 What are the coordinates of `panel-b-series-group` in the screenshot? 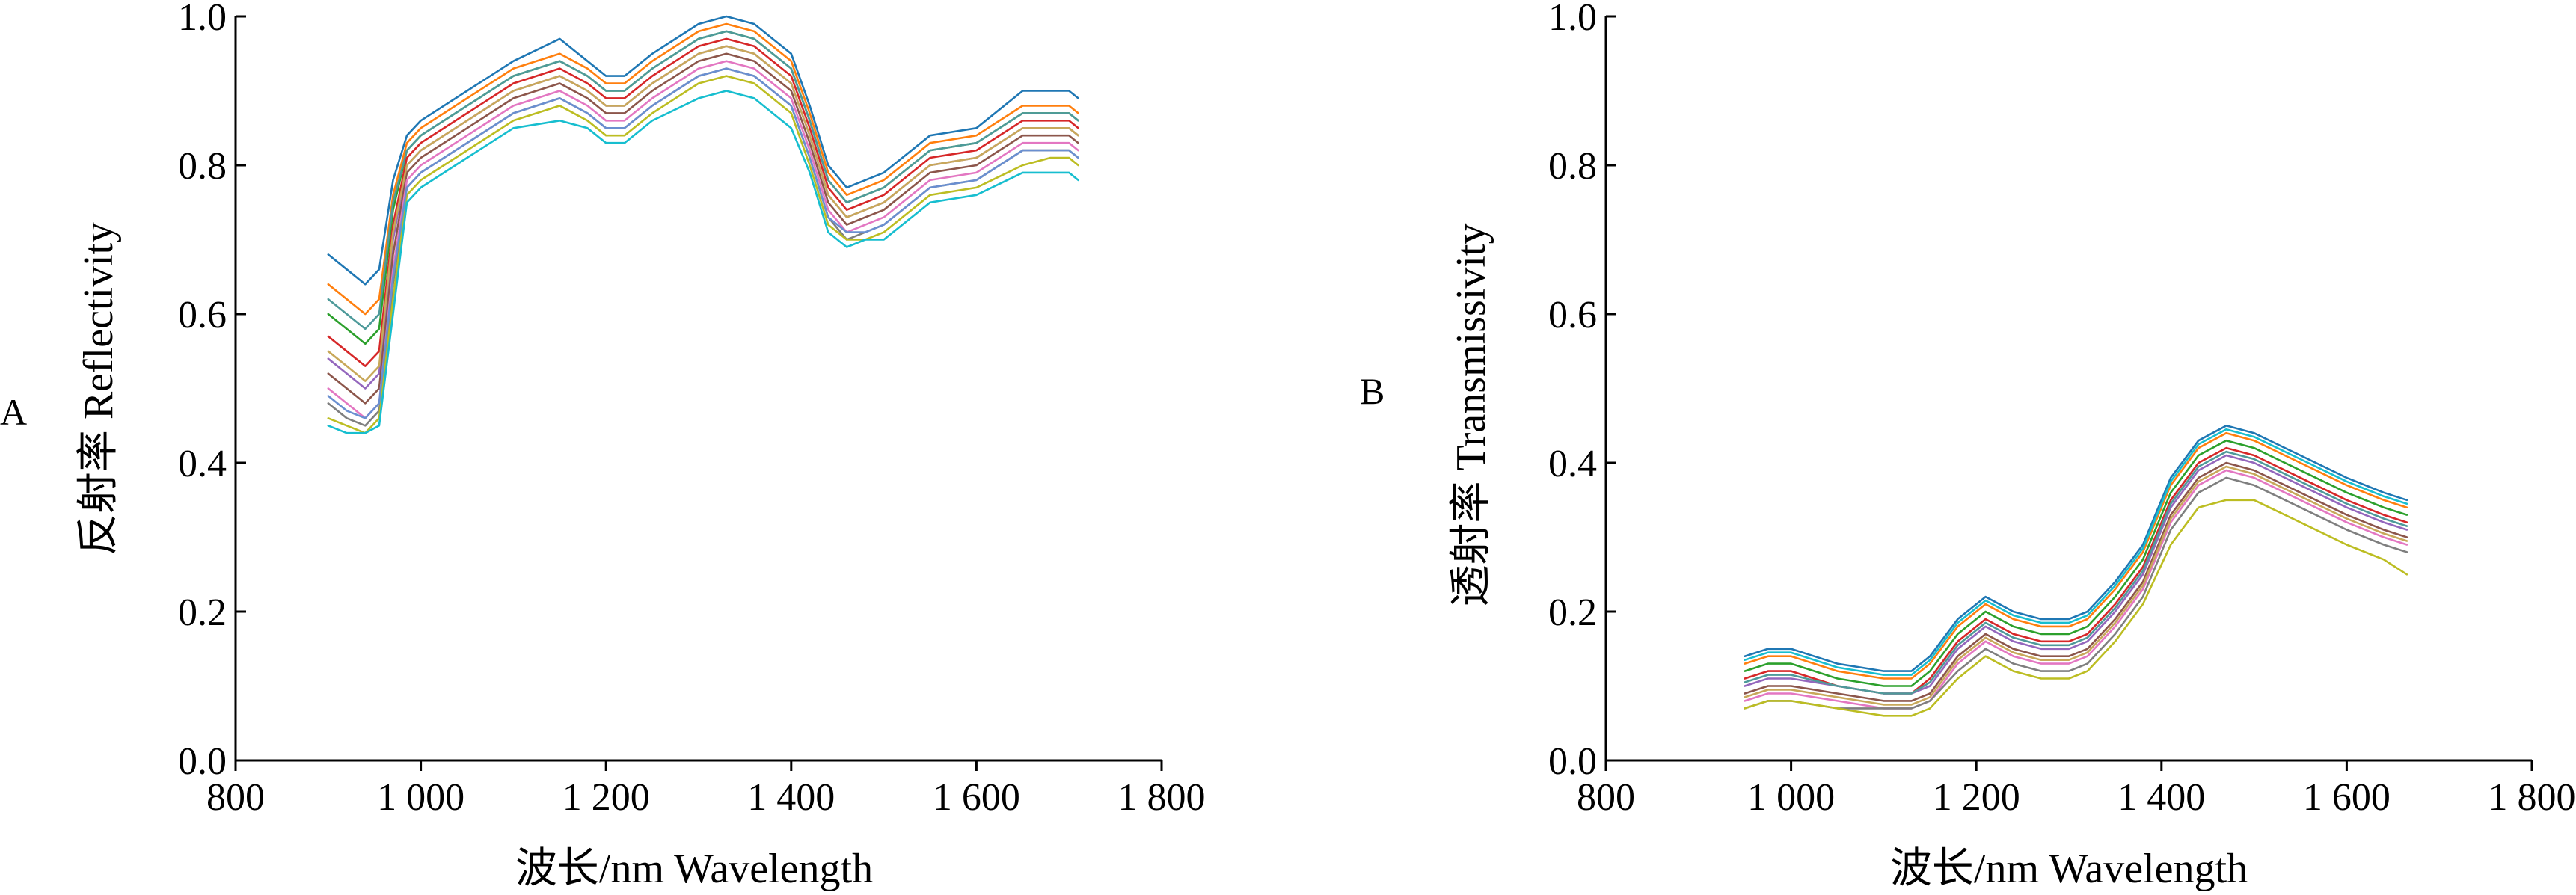 It's located at (2076, 570).